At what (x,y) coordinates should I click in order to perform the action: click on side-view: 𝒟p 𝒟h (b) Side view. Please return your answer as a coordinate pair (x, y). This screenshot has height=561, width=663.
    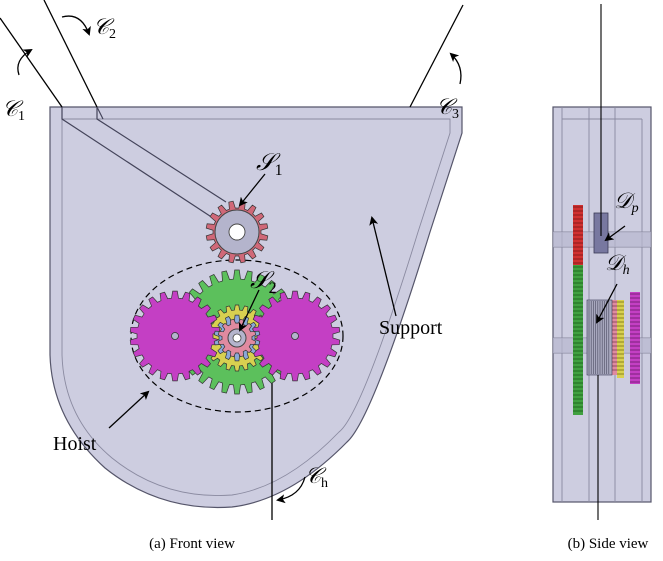
    Looking at the image, I should click on (602, 278).